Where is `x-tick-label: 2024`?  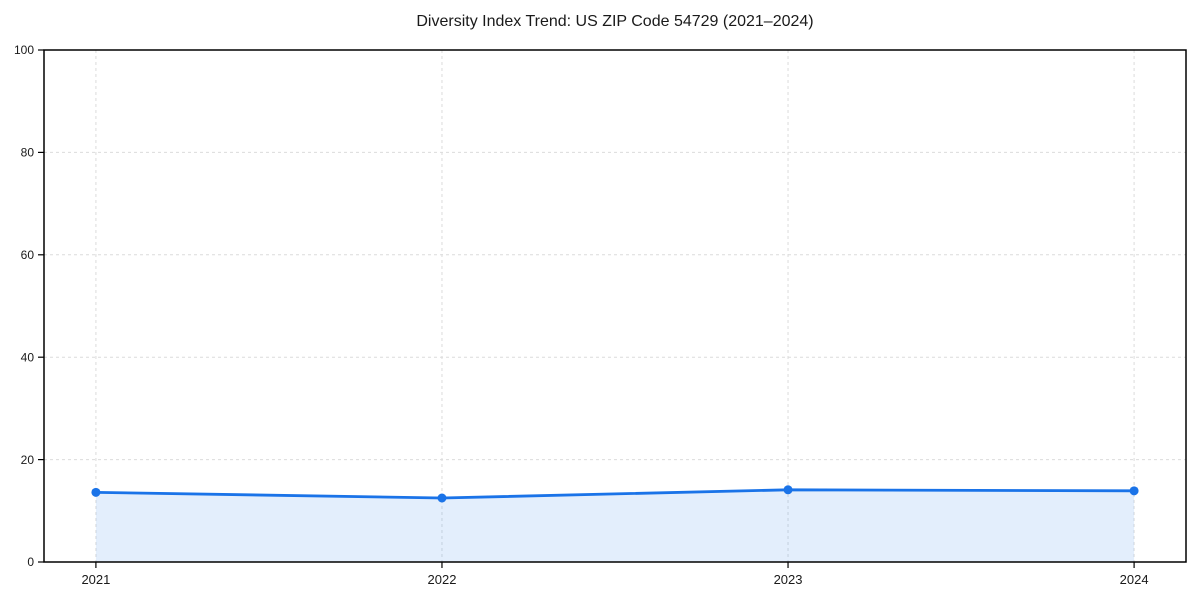
x-tick-label: 2024 is located at coordinates (1134, 579).